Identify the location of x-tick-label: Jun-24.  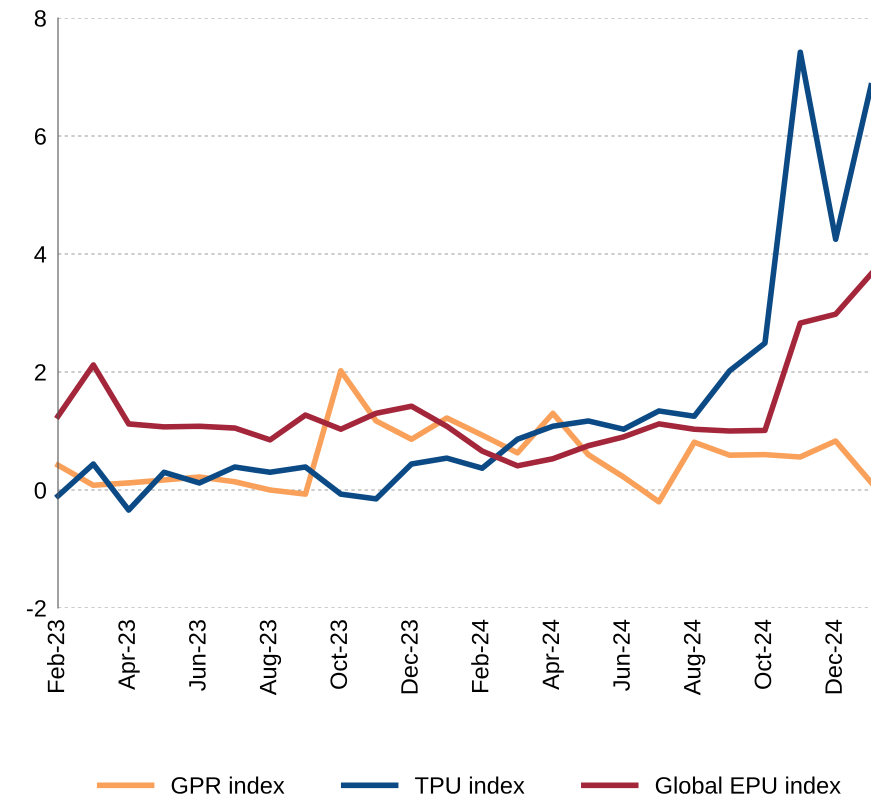
(621, 655).